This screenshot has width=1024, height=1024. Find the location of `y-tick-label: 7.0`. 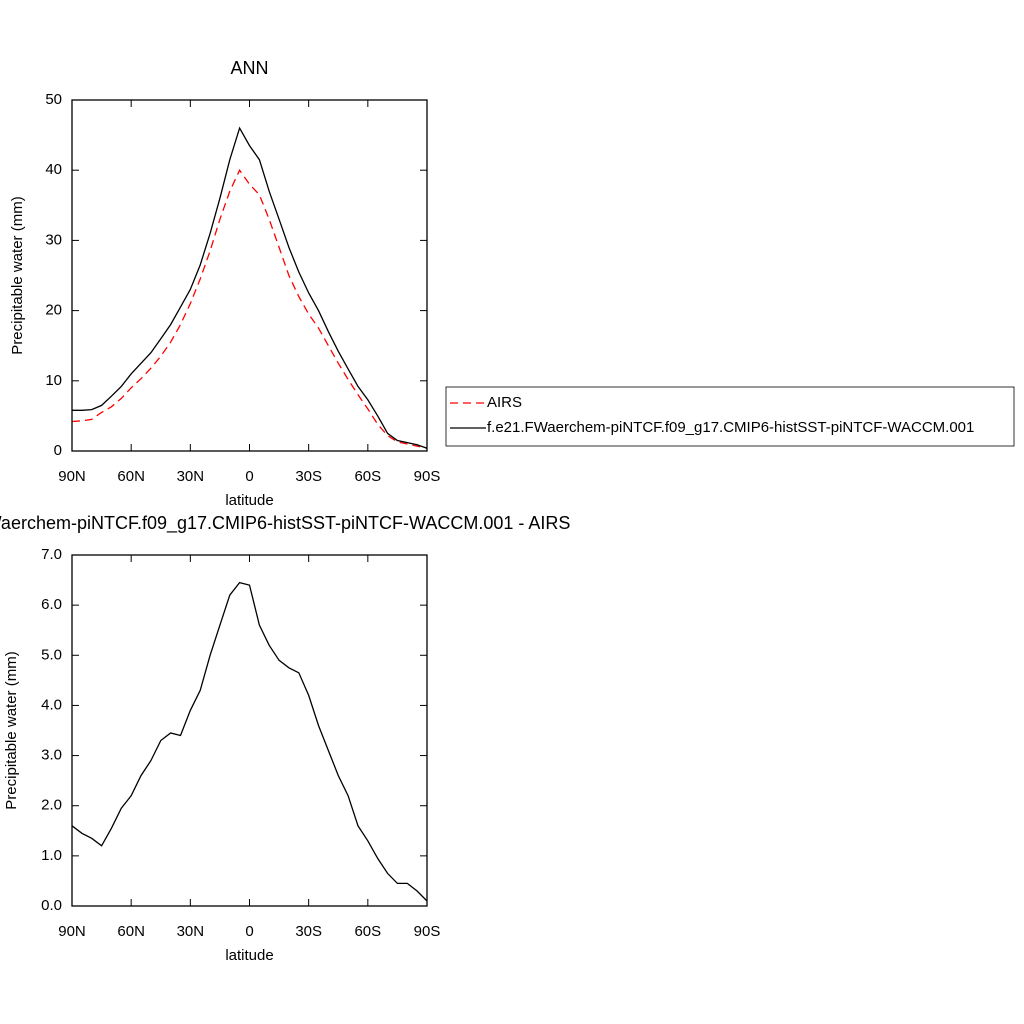

y-tick-label: 7.0 is located at coordinates (51, 554).